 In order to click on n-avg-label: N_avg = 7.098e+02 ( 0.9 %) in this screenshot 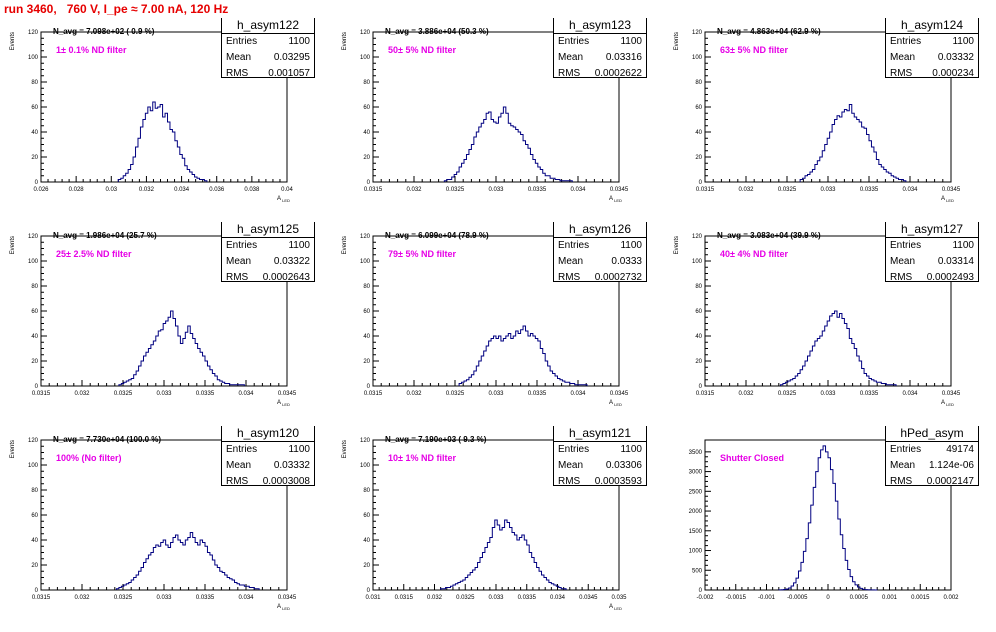, I will do `click(104, 31)`.